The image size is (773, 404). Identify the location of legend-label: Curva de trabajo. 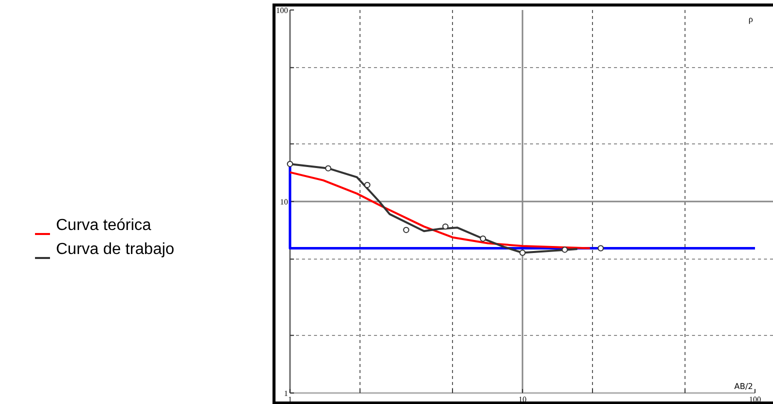
(115, 249).